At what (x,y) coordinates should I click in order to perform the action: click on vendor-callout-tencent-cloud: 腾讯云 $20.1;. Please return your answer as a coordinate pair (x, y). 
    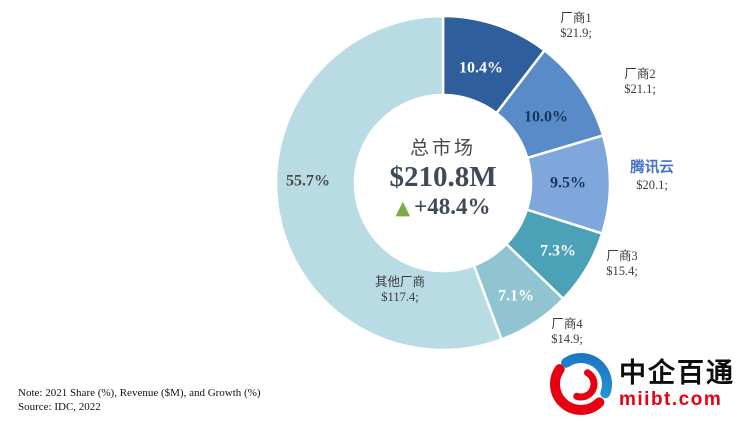
    Looking at the image, I should click on (652, 176).